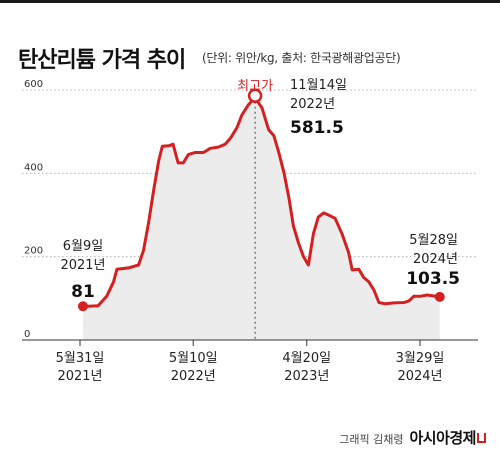 The image size is (500, 460). What do you see at coordinates (33, 167) in the screenshot?
I see `y-tick-label: 400` at bounding box center [33, 167].